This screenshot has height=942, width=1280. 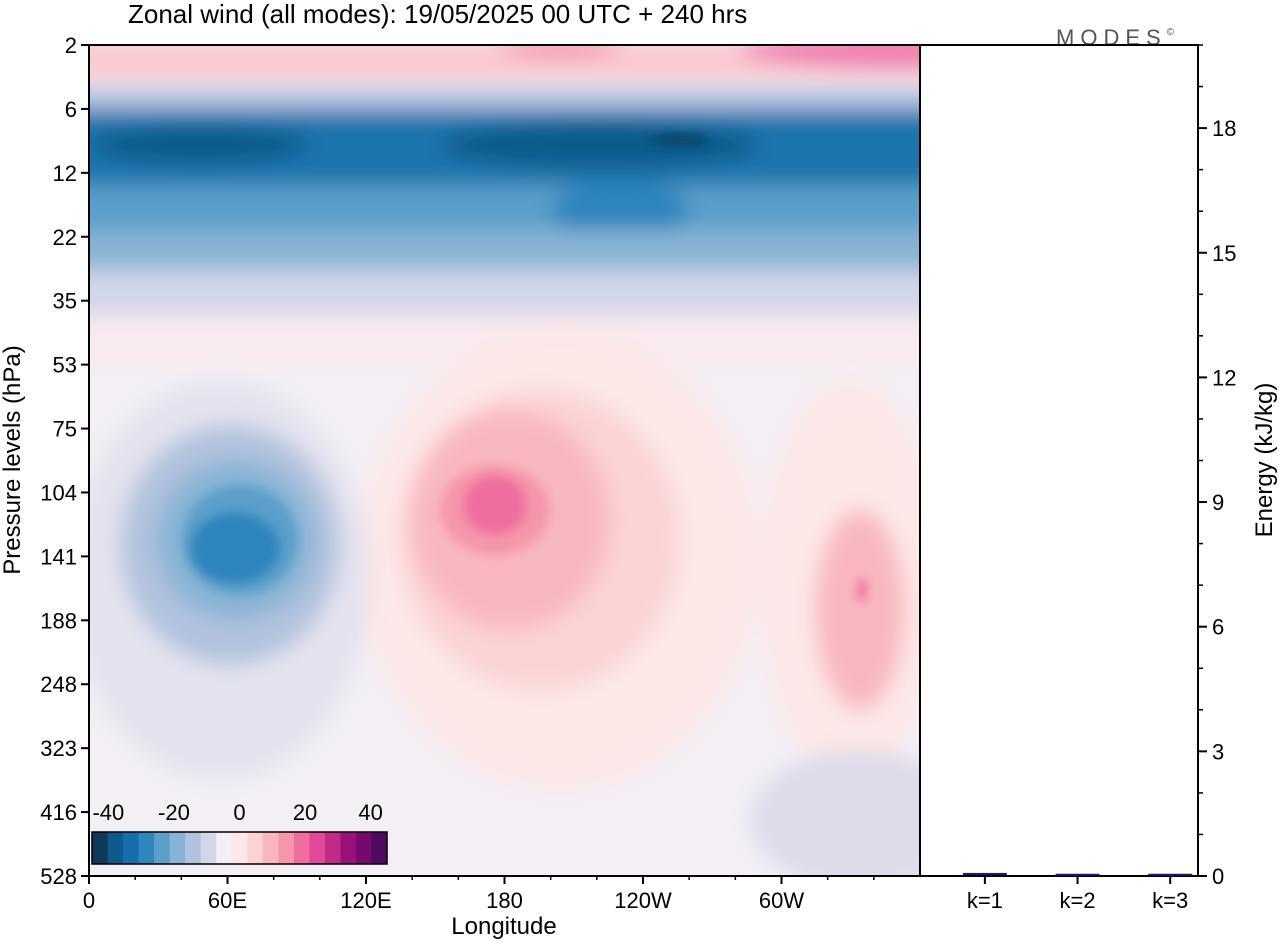 I want to click on energy-axis: 0 3 6 9 12 15 18, so click(x=1217, y=466).